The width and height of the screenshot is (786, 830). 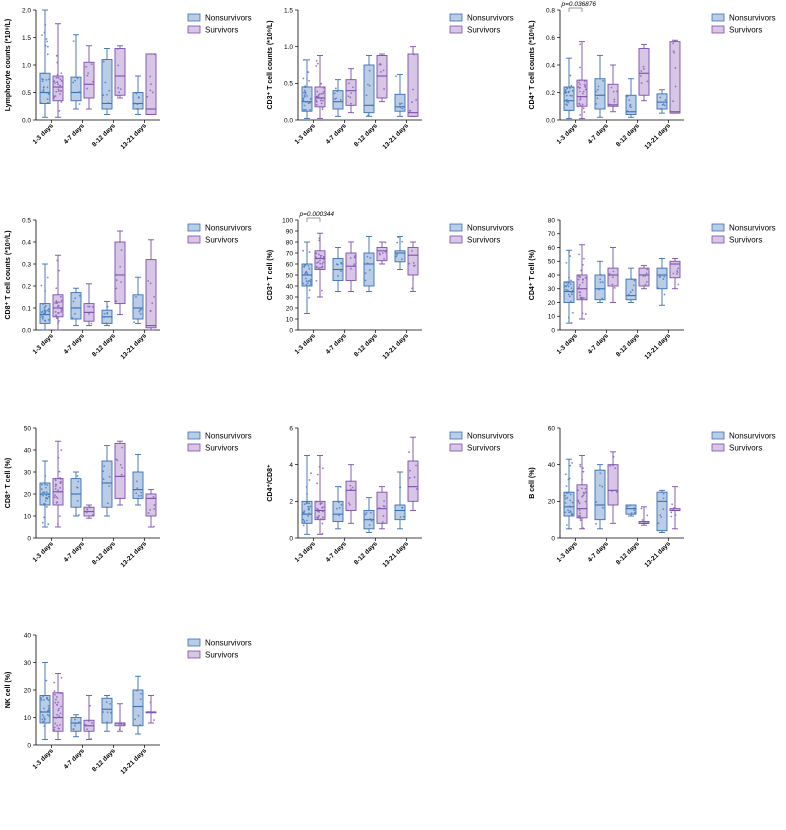 I want to click on y-tick-label: 10, so click(x=28, y=718).